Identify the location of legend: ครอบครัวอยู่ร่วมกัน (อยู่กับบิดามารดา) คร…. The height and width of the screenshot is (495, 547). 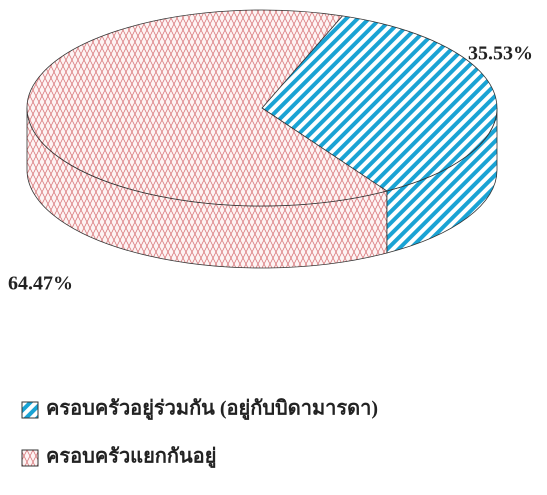
(199, 434).